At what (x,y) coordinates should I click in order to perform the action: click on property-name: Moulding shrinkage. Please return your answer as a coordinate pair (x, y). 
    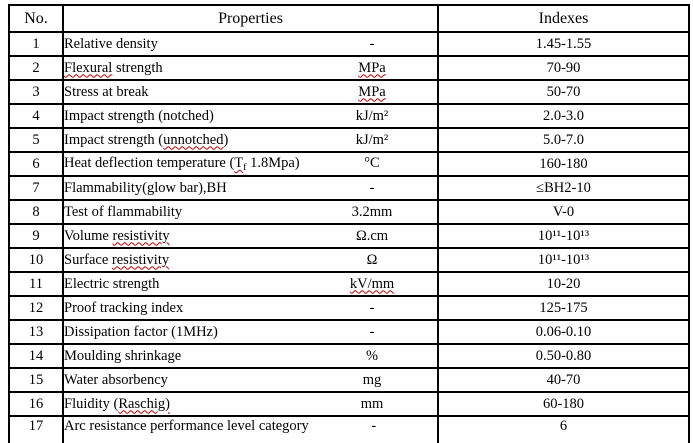
    Looking at the image, I should click on (186, 356).